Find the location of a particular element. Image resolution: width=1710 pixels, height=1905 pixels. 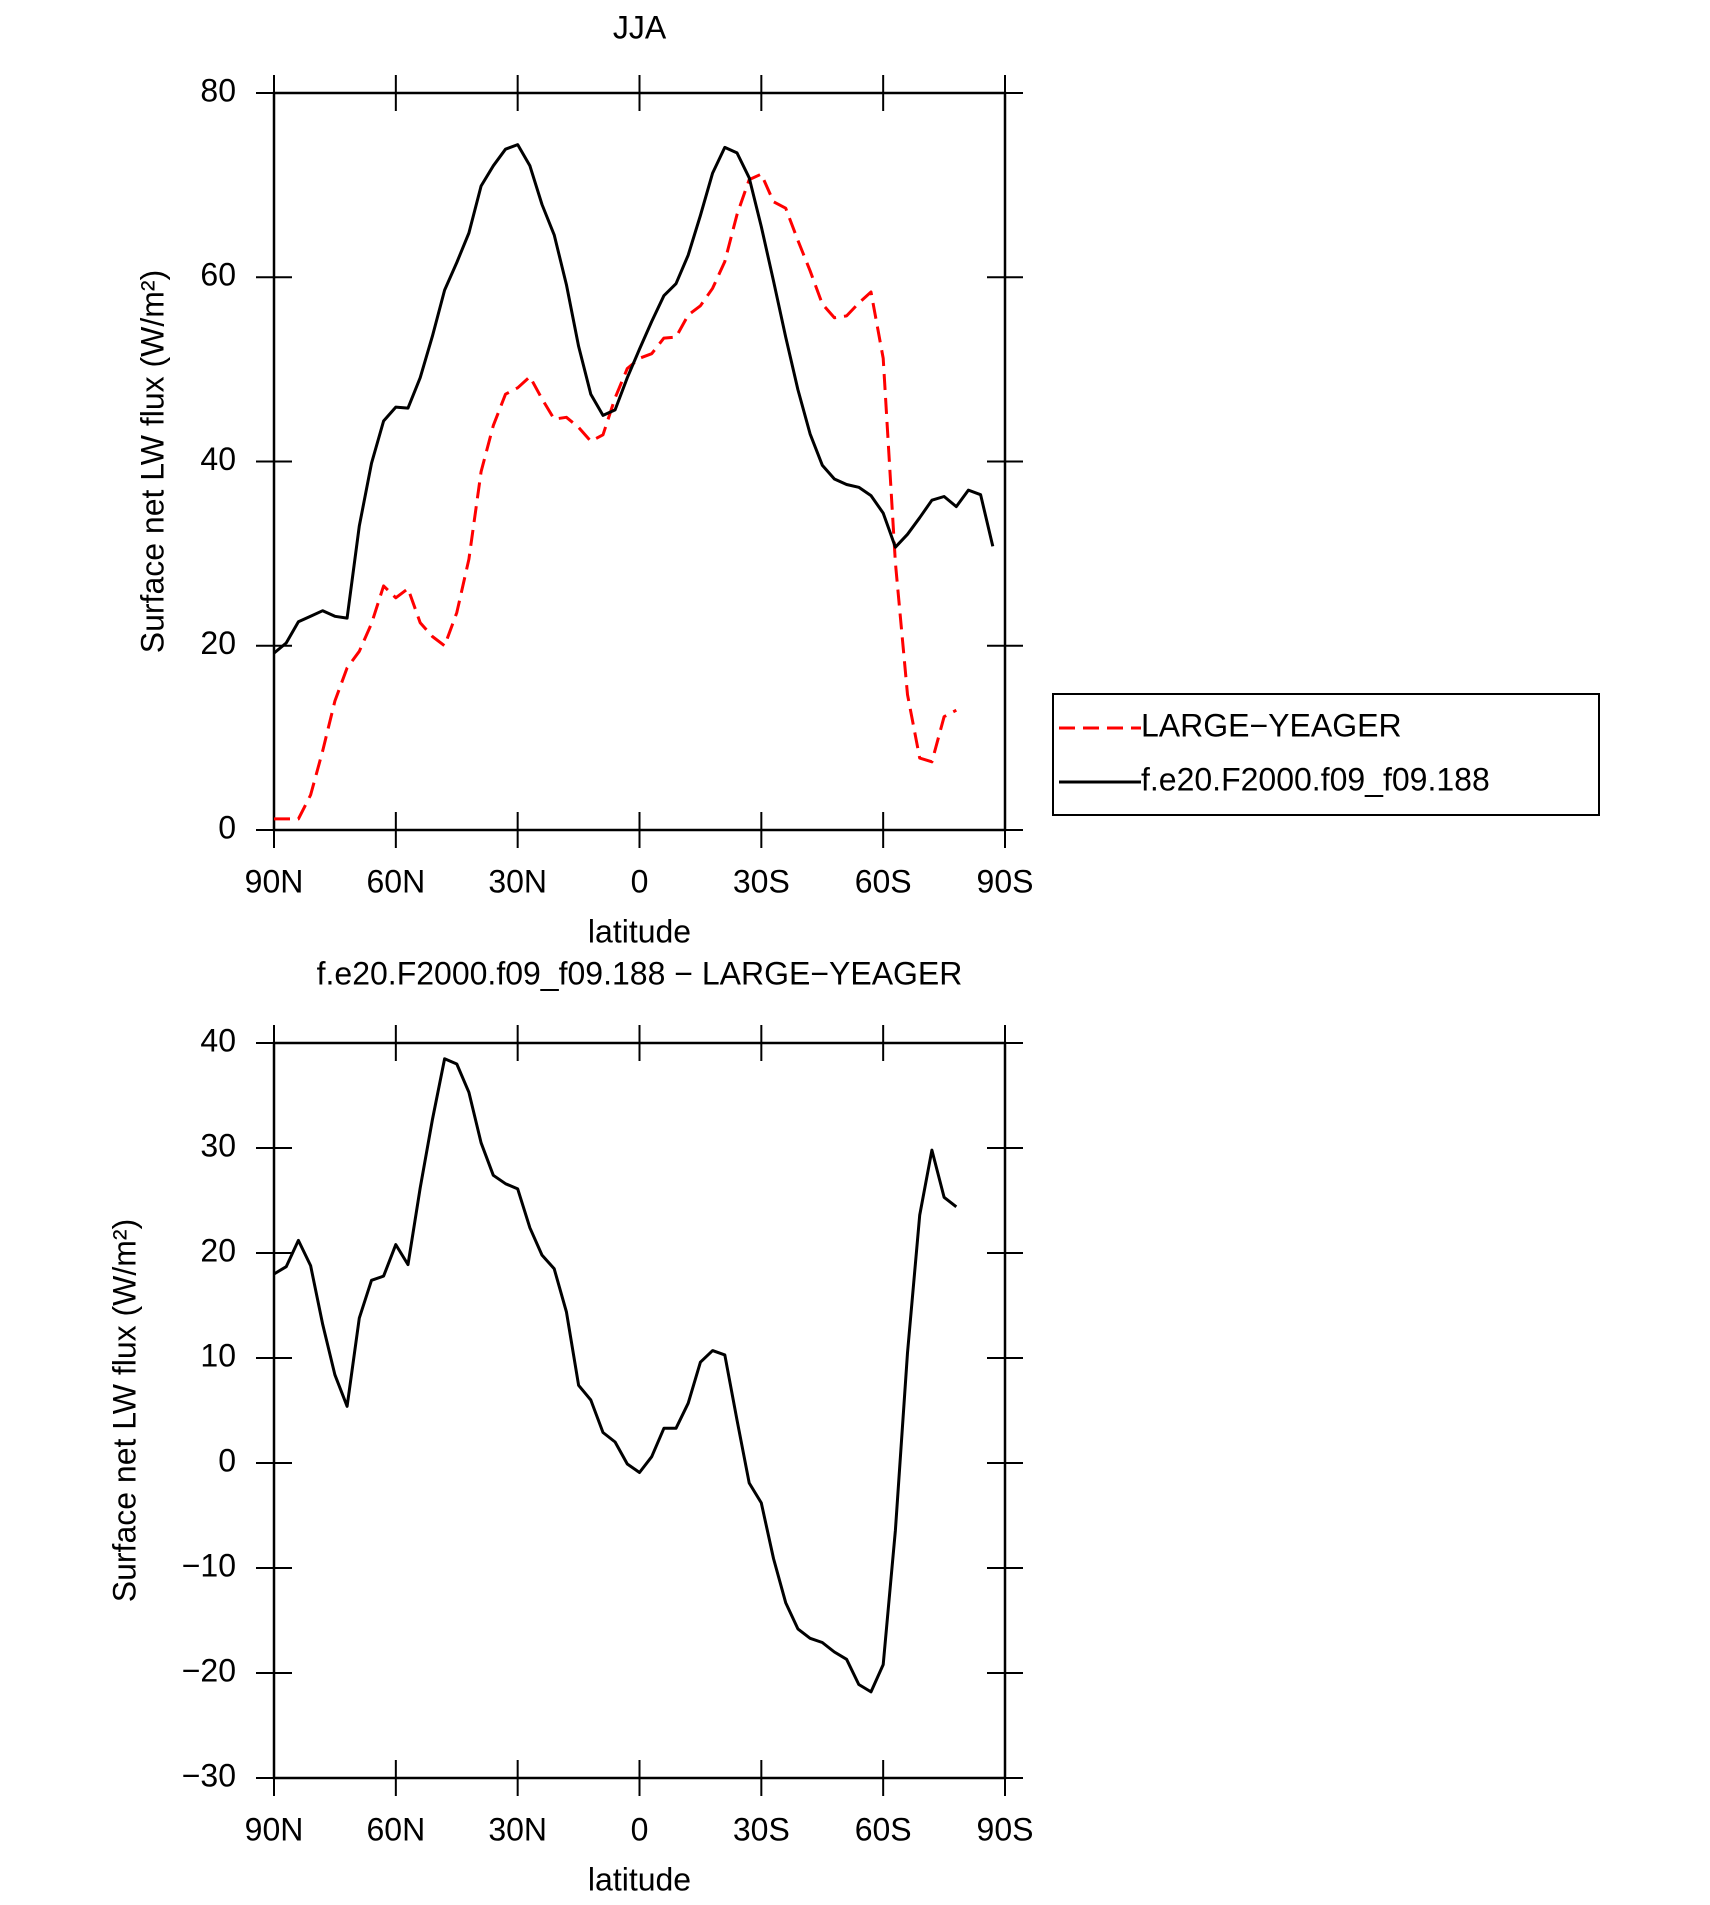

y-tick-label: 10 is located at coordinates (218, 1355).